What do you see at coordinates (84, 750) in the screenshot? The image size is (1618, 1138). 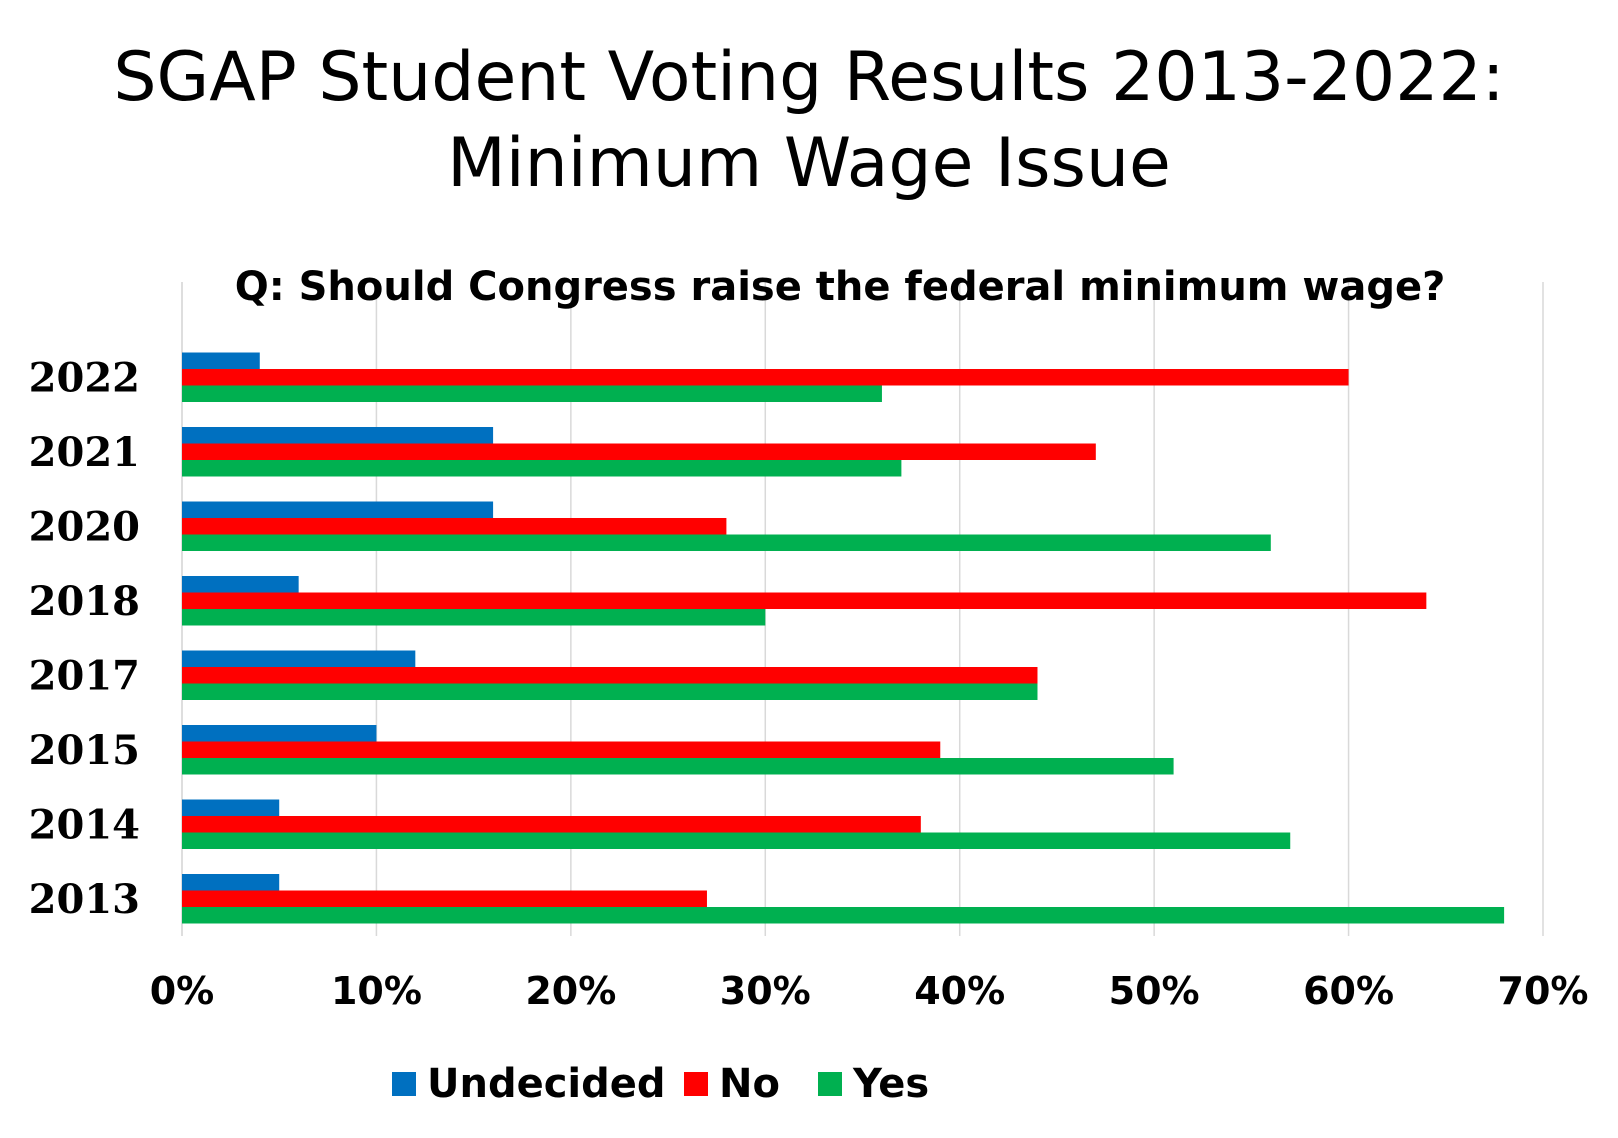 I see `category-label: 2015` at bounding box center [84, 750].